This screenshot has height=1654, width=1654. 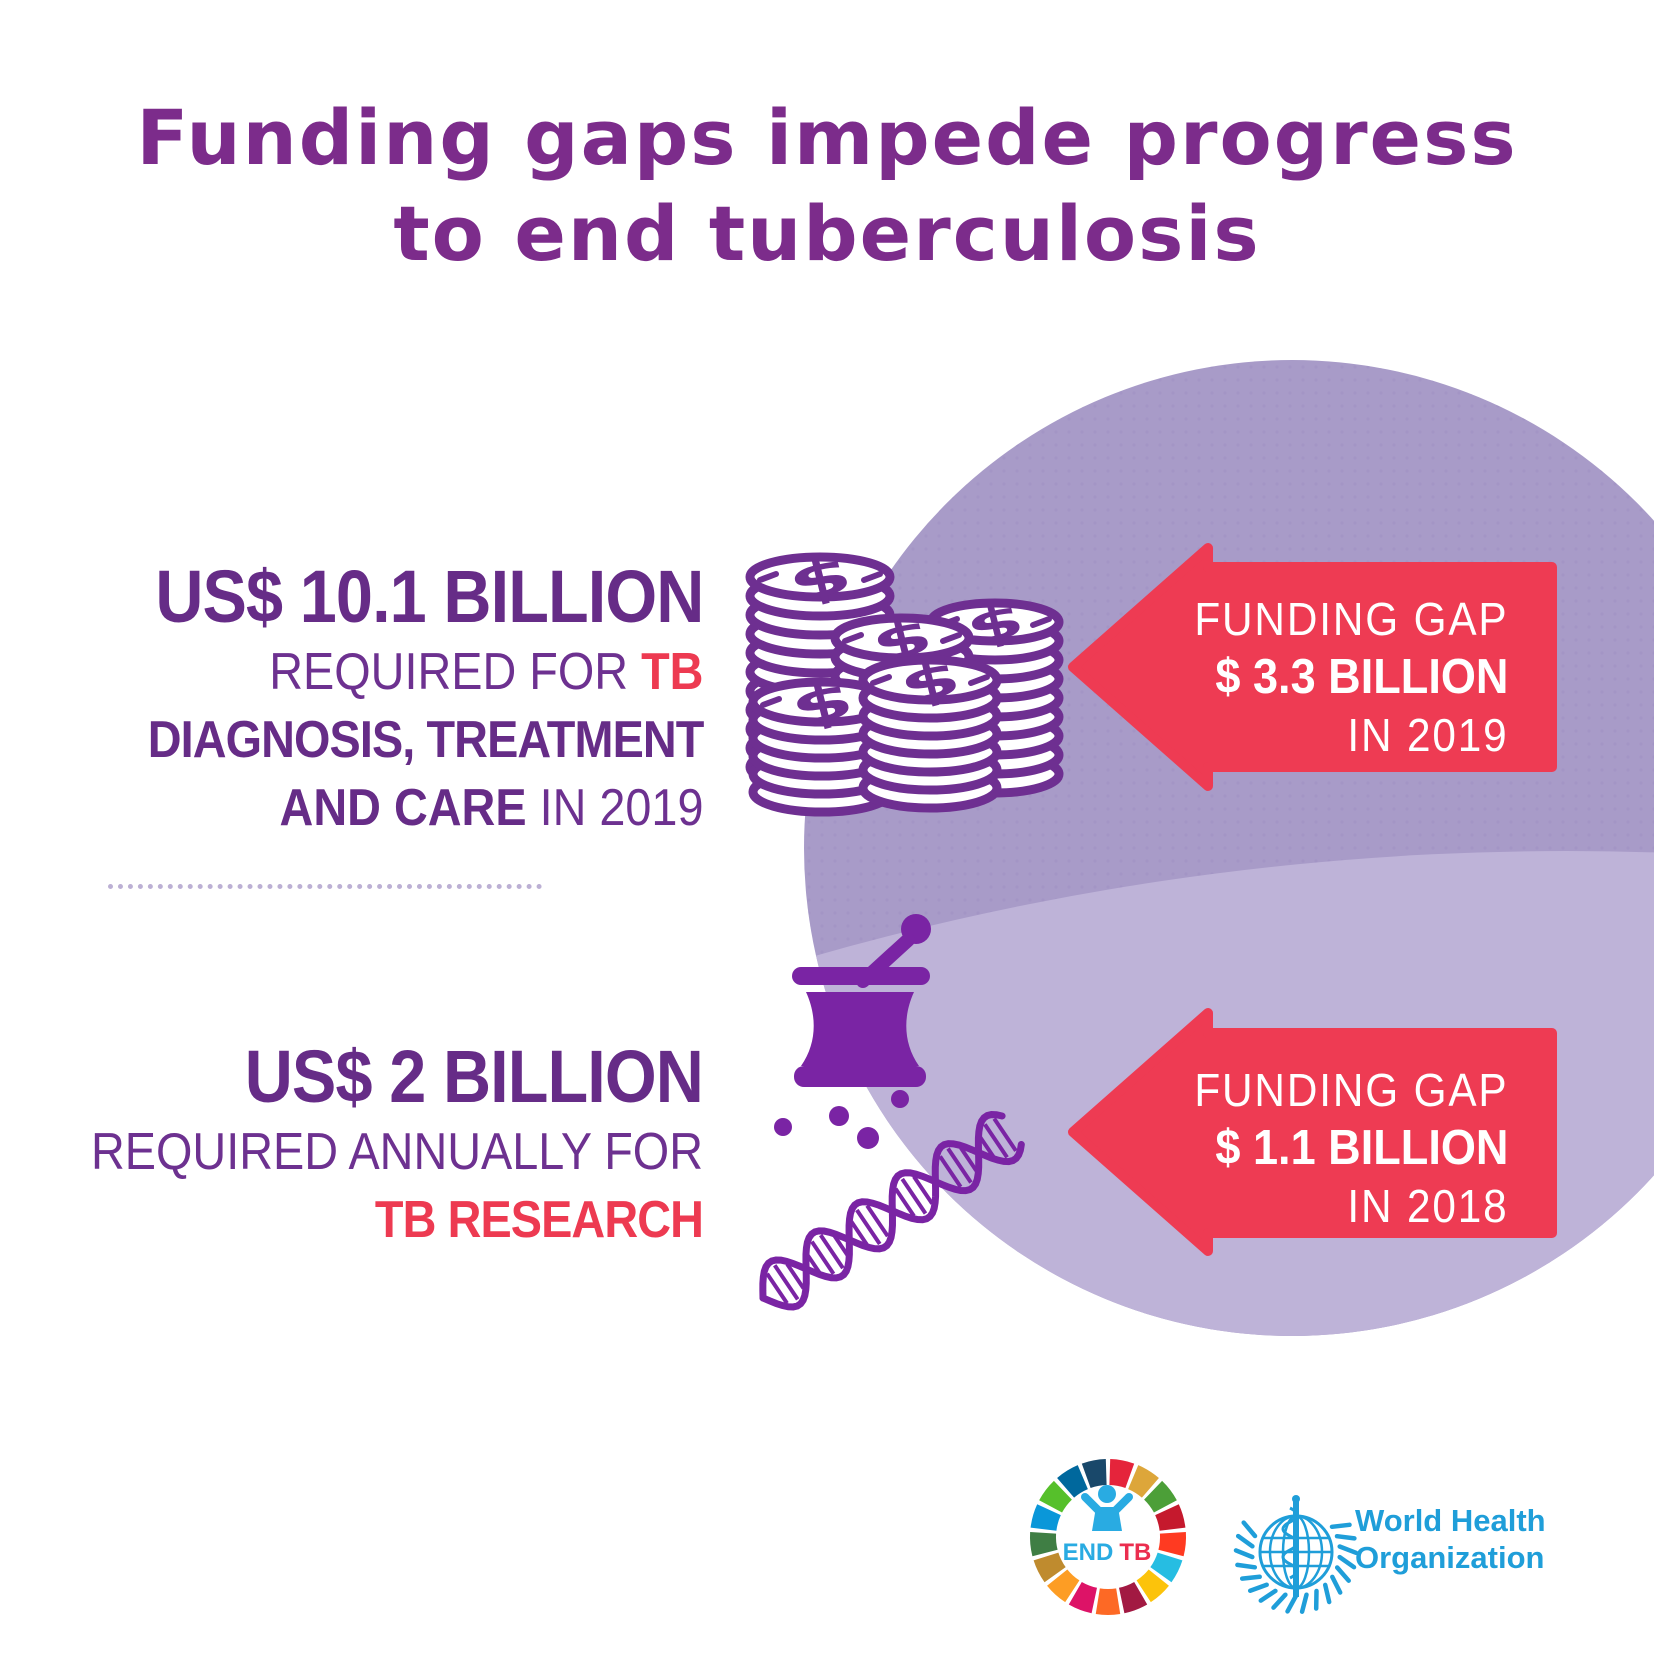 I want to click on funding-gap-2019-text: FUNDING GAP $ 3.3 BILLION IN 2019, so click(x=1351, y=677).